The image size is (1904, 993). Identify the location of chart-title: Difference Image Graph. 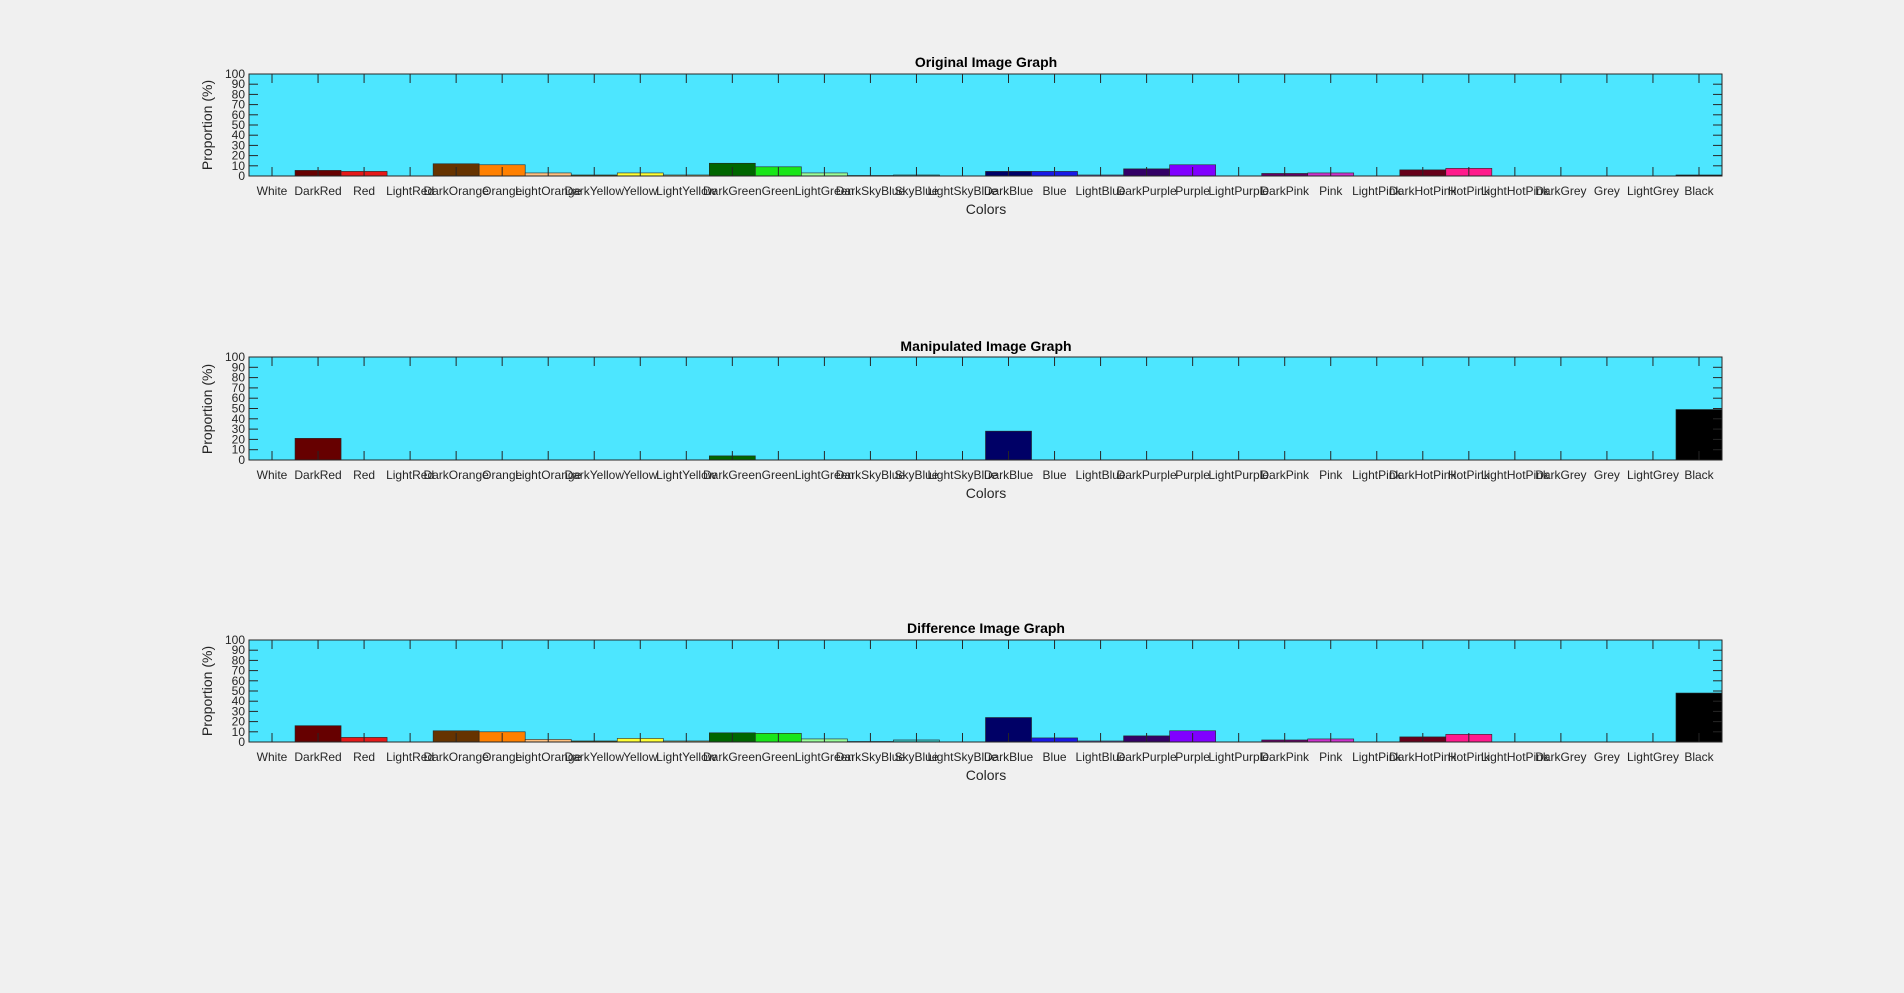
(986, 628).